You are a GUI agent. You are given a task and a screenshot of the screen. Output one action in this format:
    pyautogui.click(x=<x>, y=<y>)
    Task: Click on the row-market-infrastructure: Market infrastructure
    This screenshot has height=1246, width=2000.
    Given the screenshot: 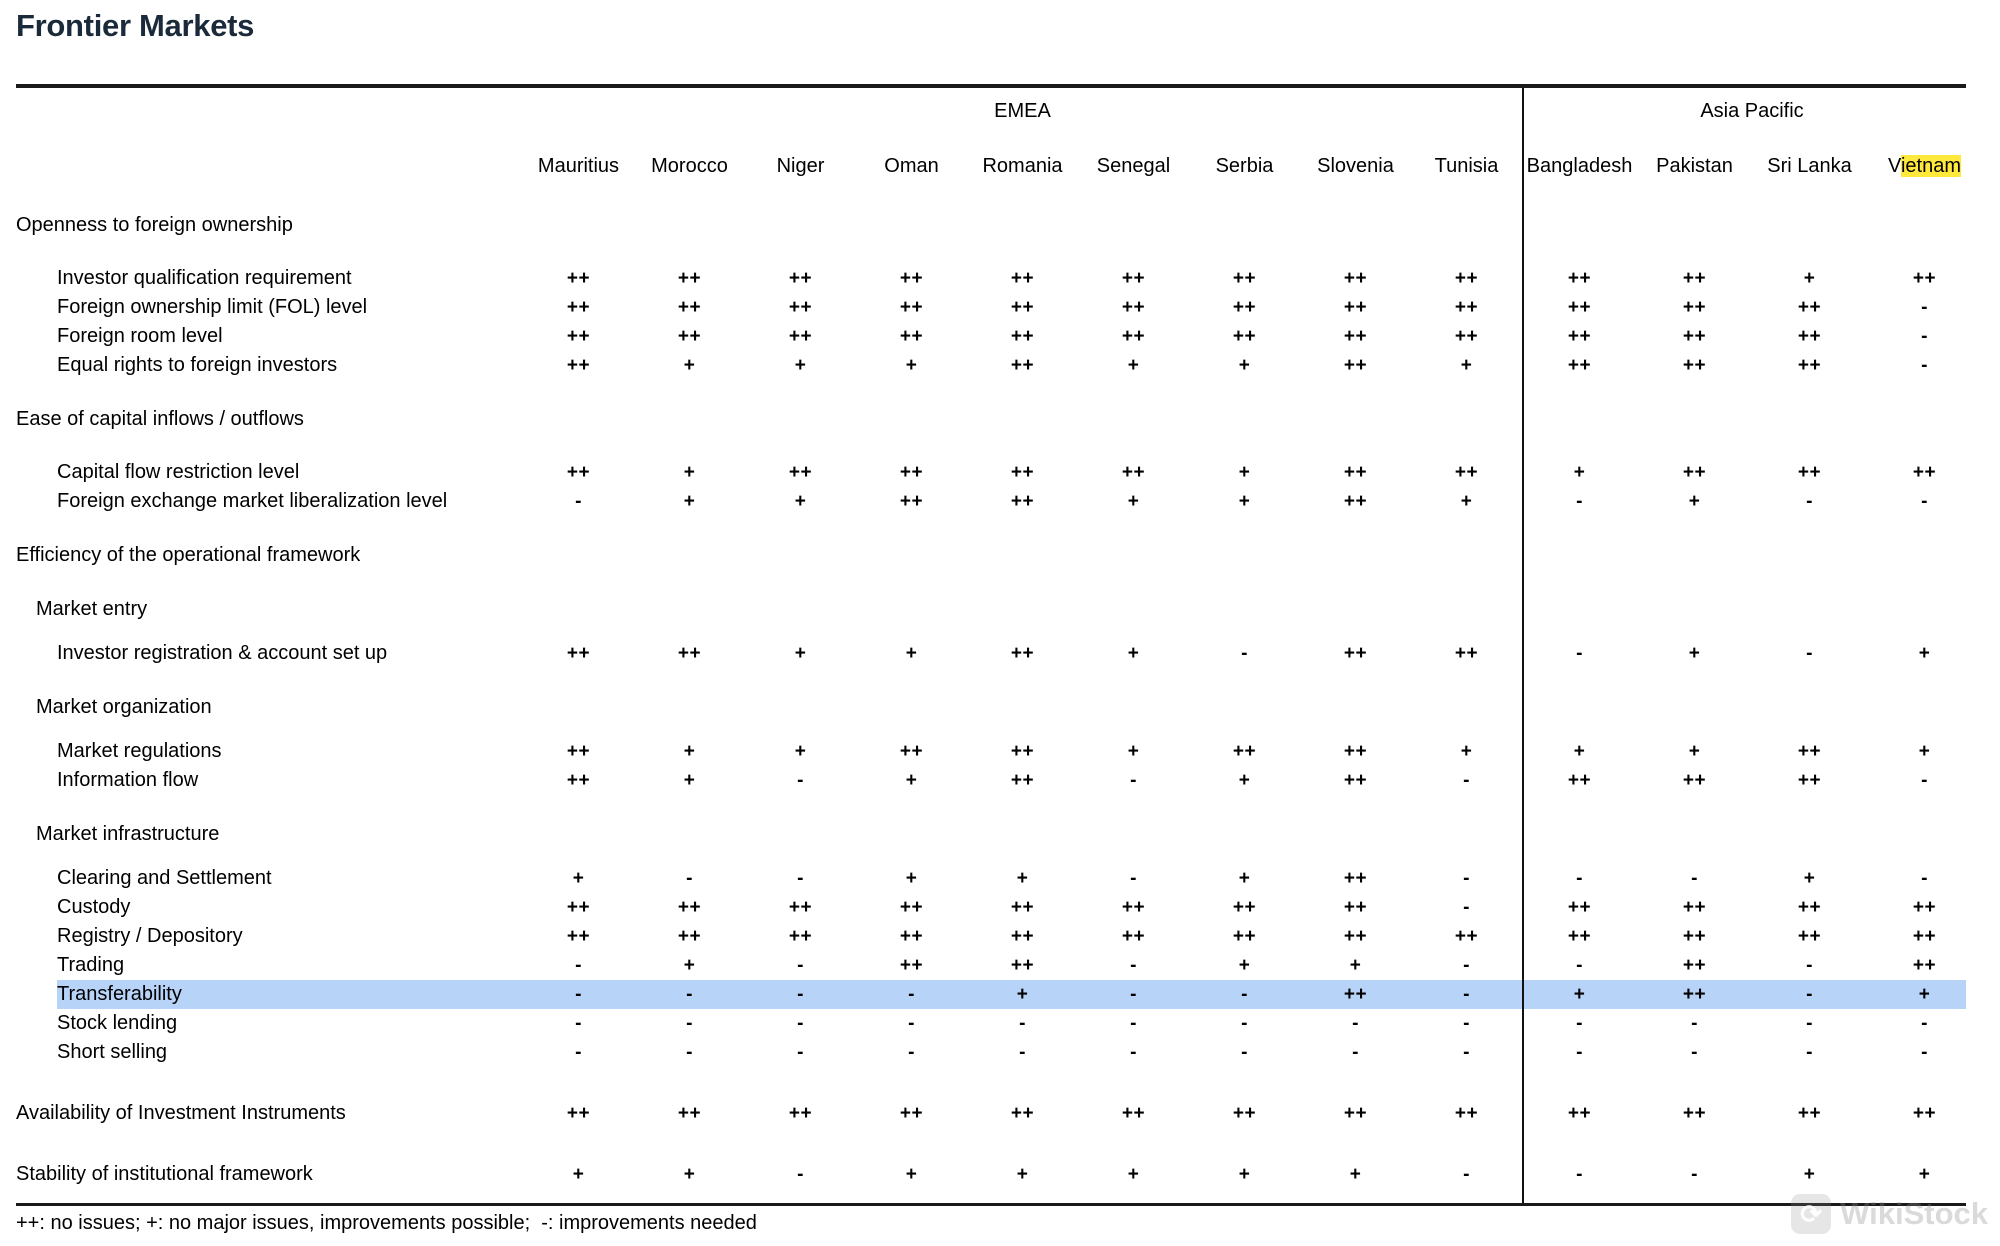 What is the action you would take?
    pyautogui.click(x=991, y=834)
    